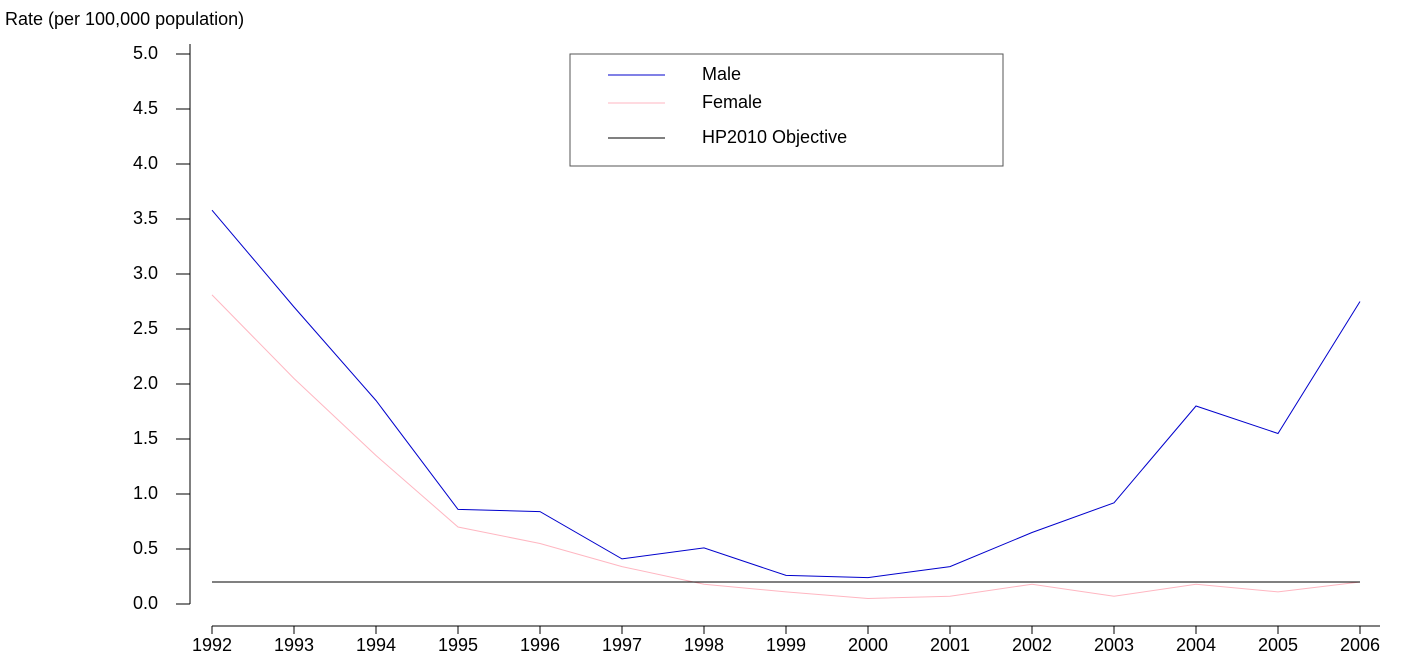 Image resolution: width=1405 pixels, height=660 pixels. Describe the element at coordinates (540, 645) in the screenshot. I see `x-tick-label: 1996` at that location.